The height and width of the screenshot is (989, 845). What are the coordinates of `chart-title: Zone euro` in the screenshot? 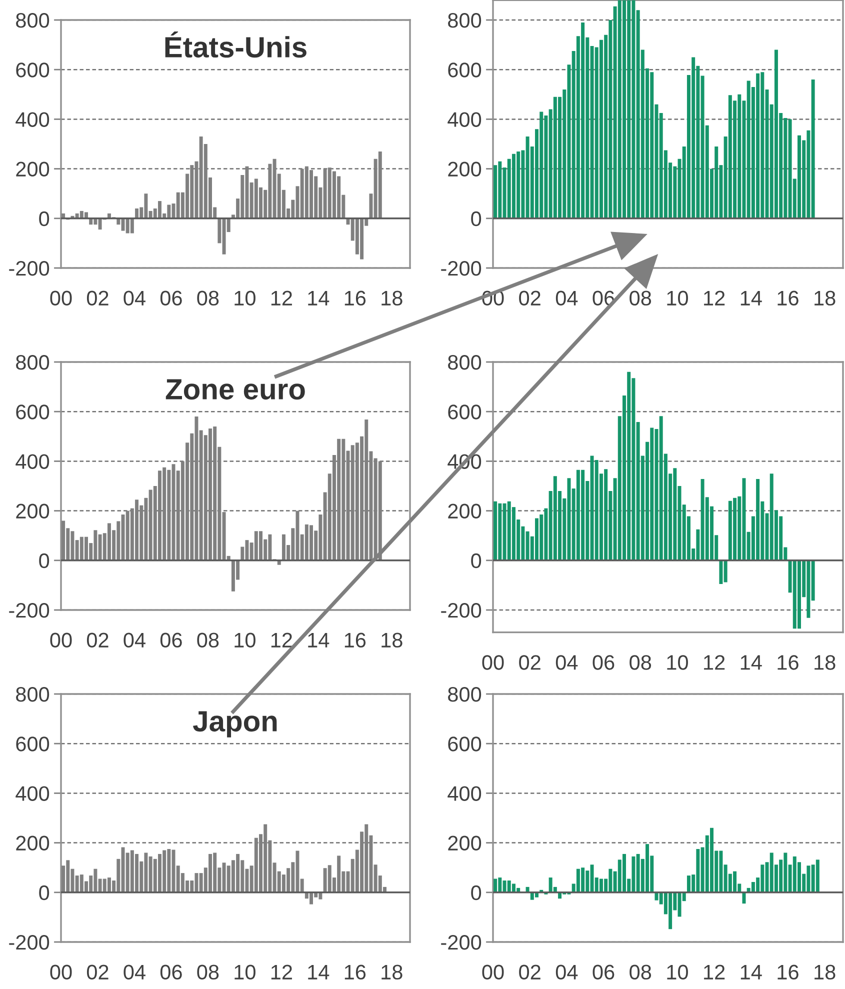 It's located at (235, 389).